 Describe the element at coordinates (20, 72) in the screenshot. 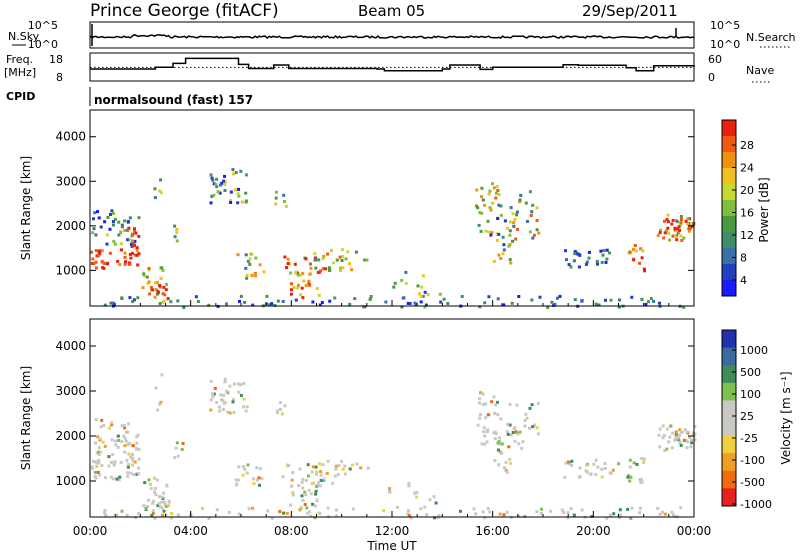

I see `freq-unit-label: [MHz]` at that location.